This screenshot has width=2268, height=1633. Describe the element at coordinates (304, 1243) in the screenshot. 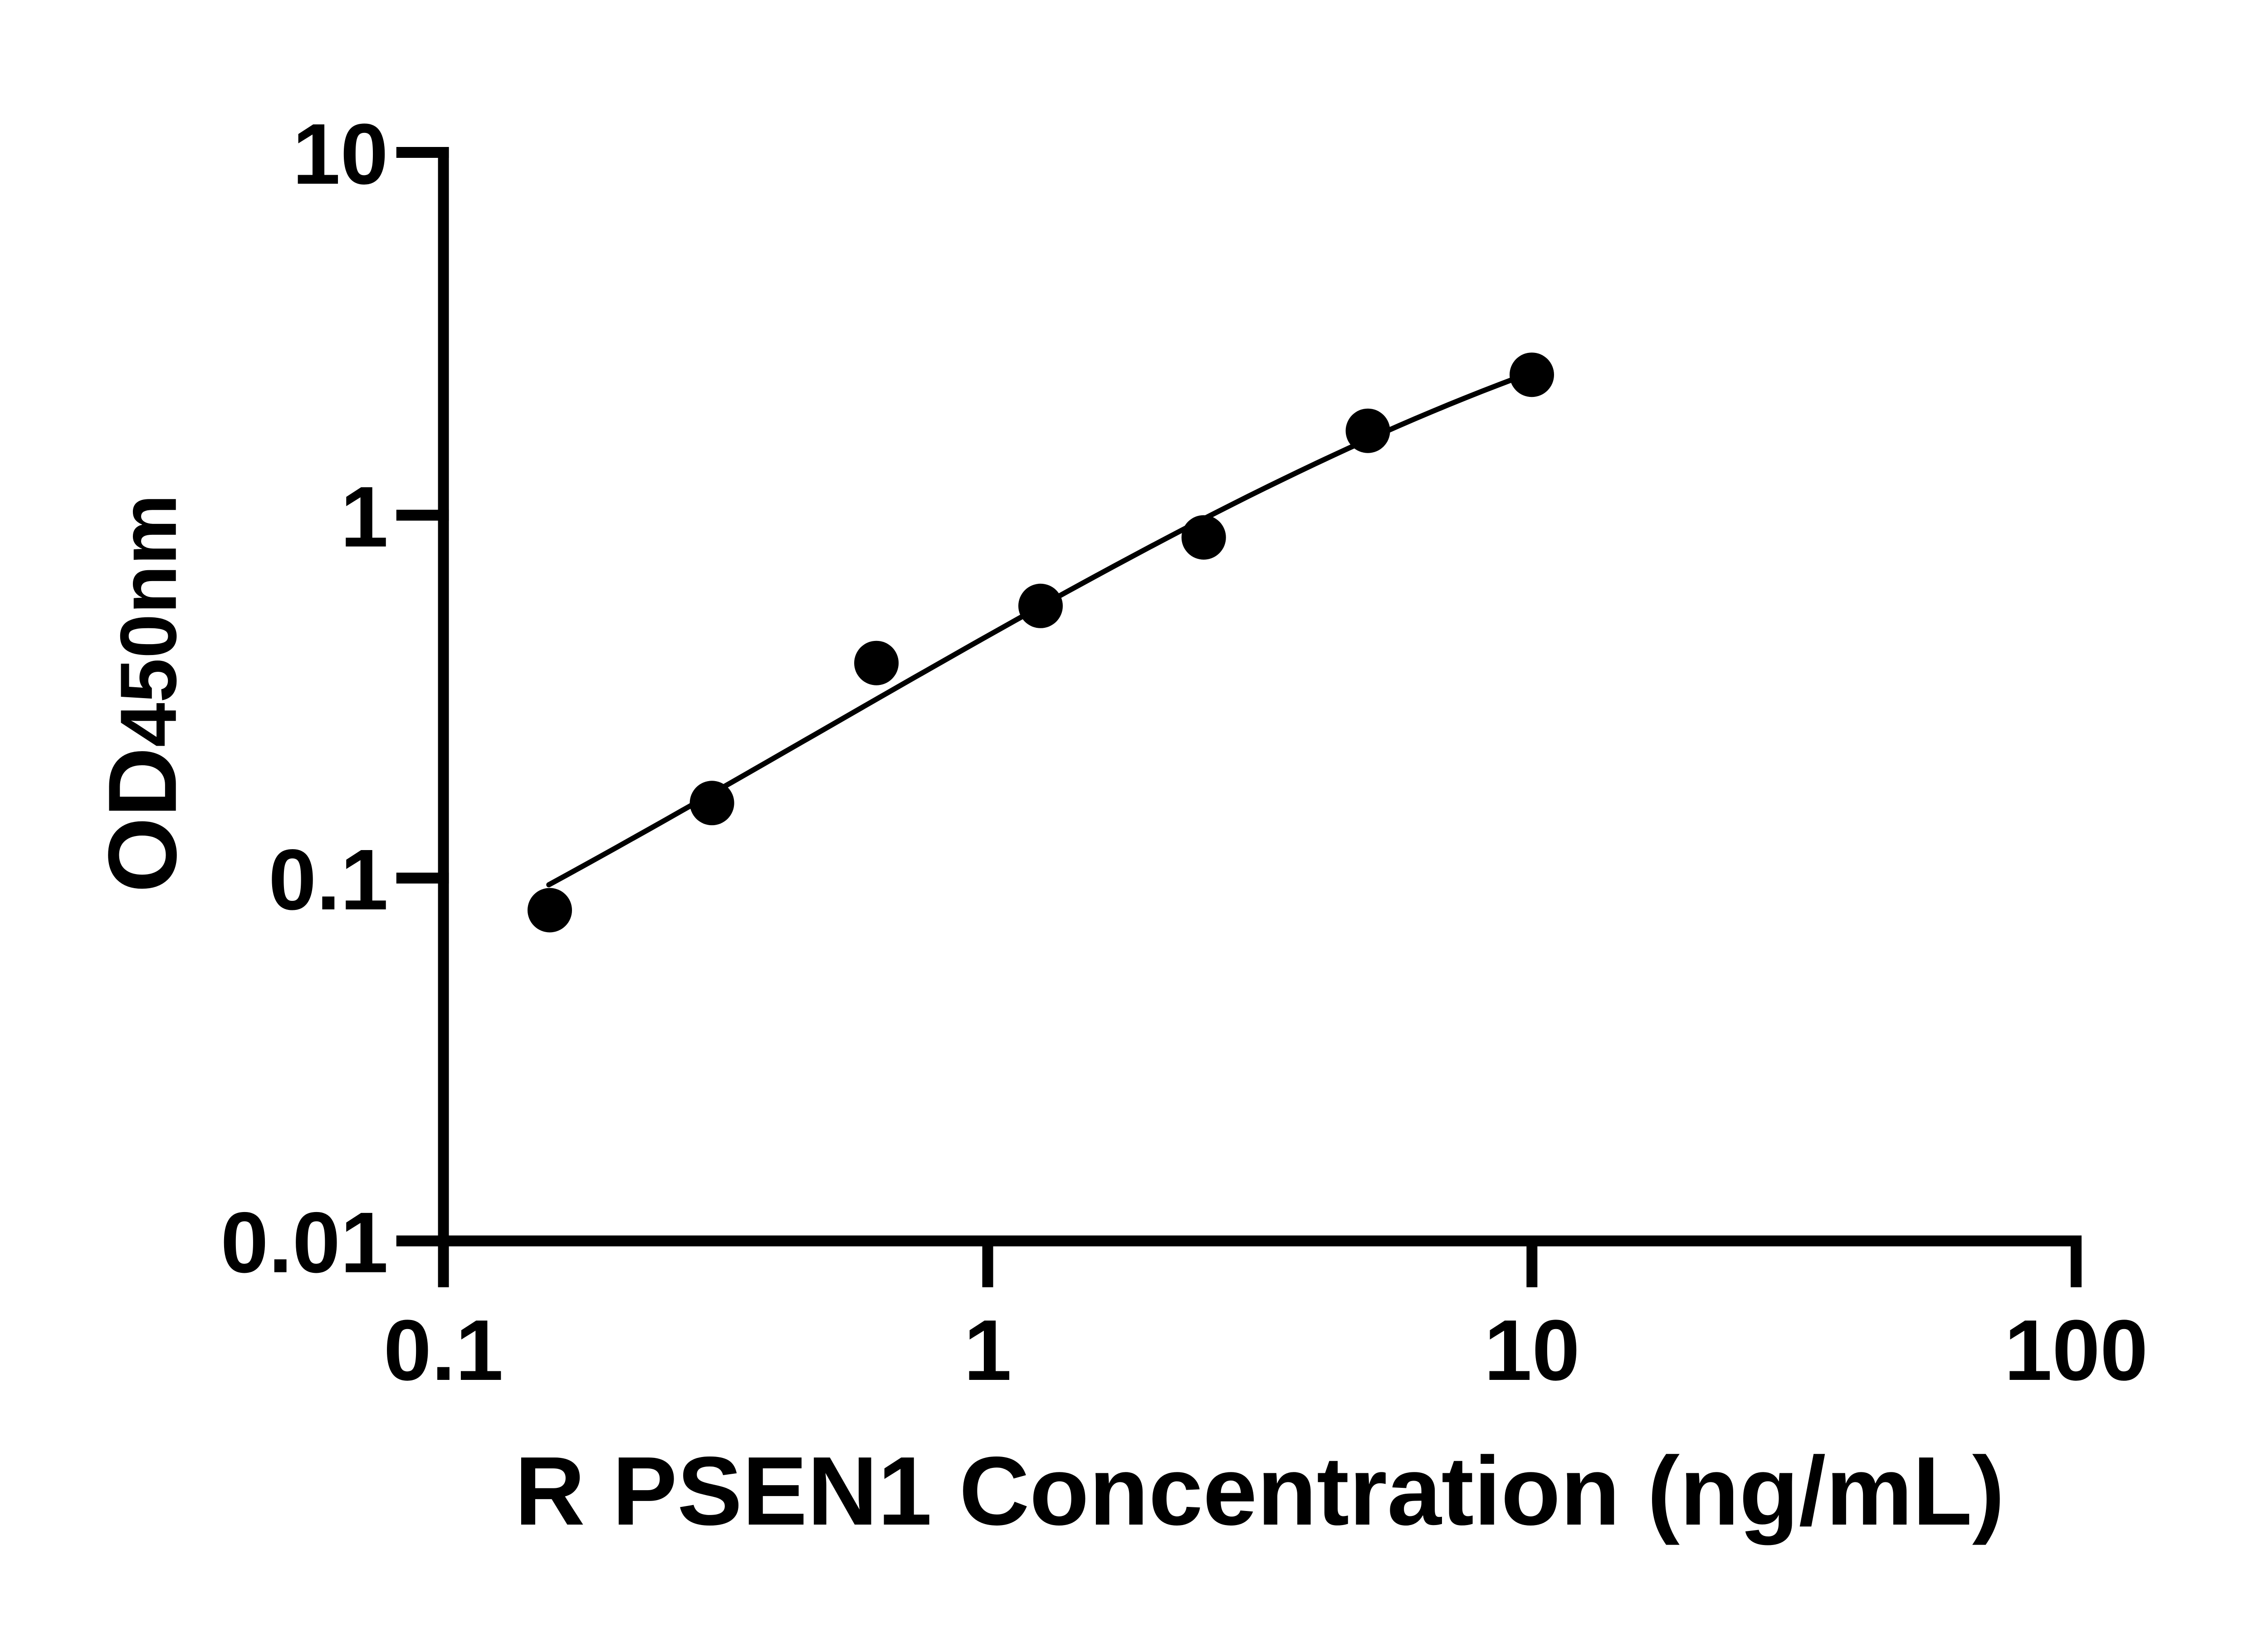

I see `svg-text: 0.01` at that location.